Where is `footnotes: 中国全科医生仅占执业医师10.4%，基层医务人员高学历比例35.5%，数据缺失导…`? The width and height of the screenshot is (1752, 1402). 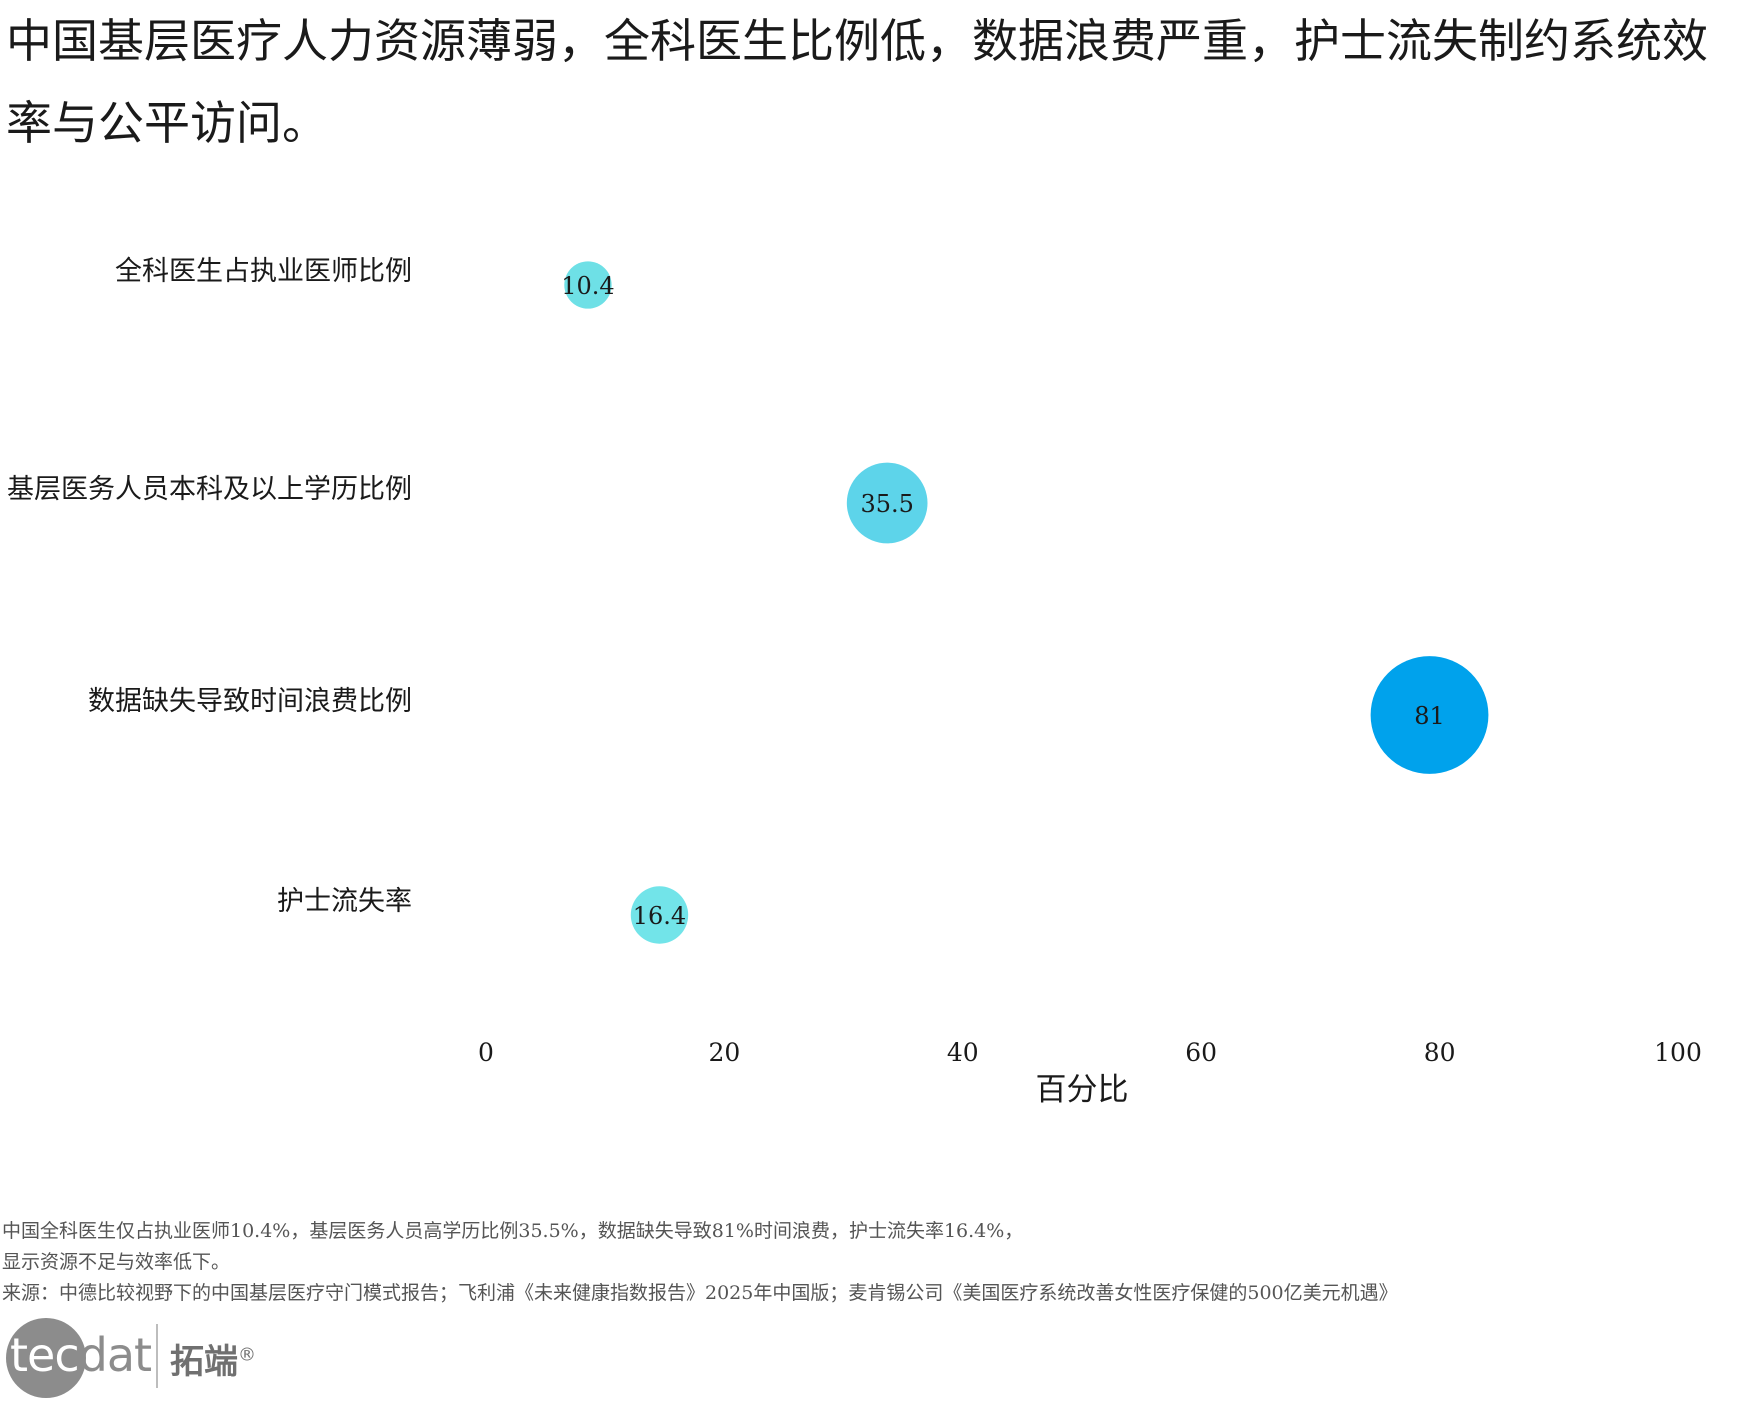
footnotes: 中国全科医生仅占执业医师10.4%，基层医务人员高学历比例35.5%，数据缺失导… is located at coordinates (872, 1262).